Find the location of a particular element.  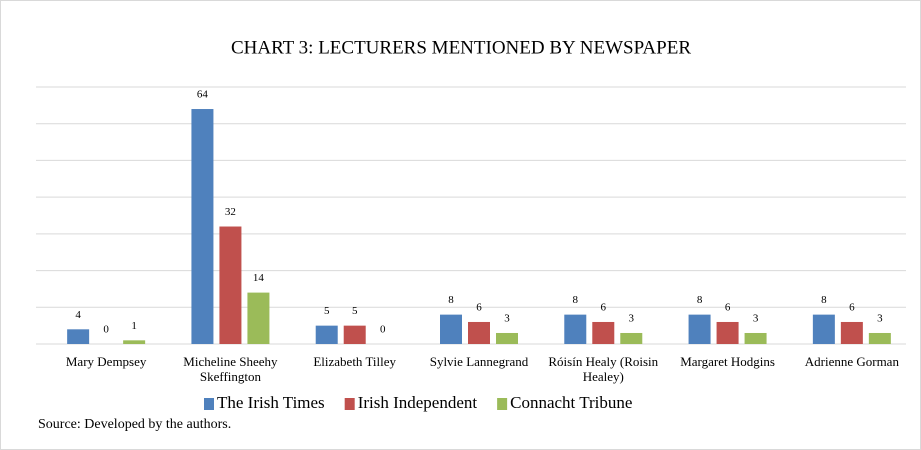

data-label: 32 is located at coordinates (230, 212).